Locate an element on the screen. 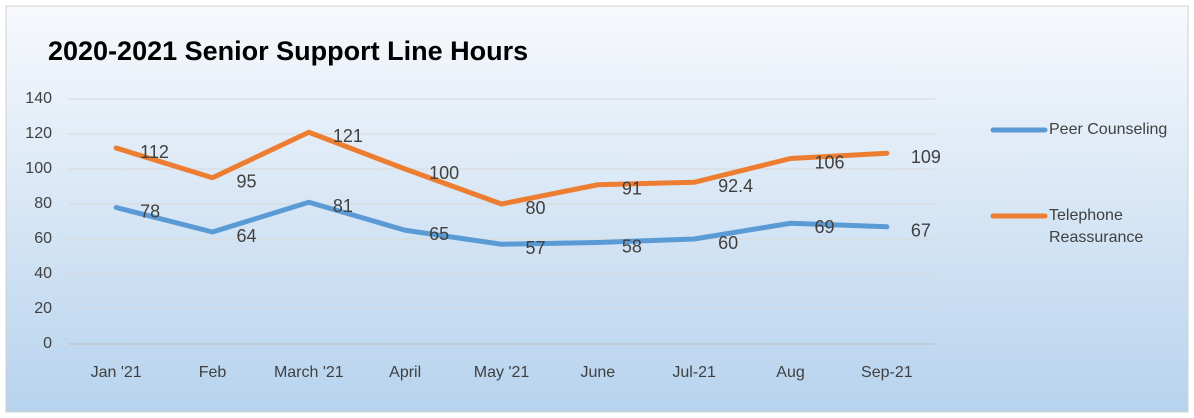  x-tick-label: Jul-21 is located at coordinates (694, 372).